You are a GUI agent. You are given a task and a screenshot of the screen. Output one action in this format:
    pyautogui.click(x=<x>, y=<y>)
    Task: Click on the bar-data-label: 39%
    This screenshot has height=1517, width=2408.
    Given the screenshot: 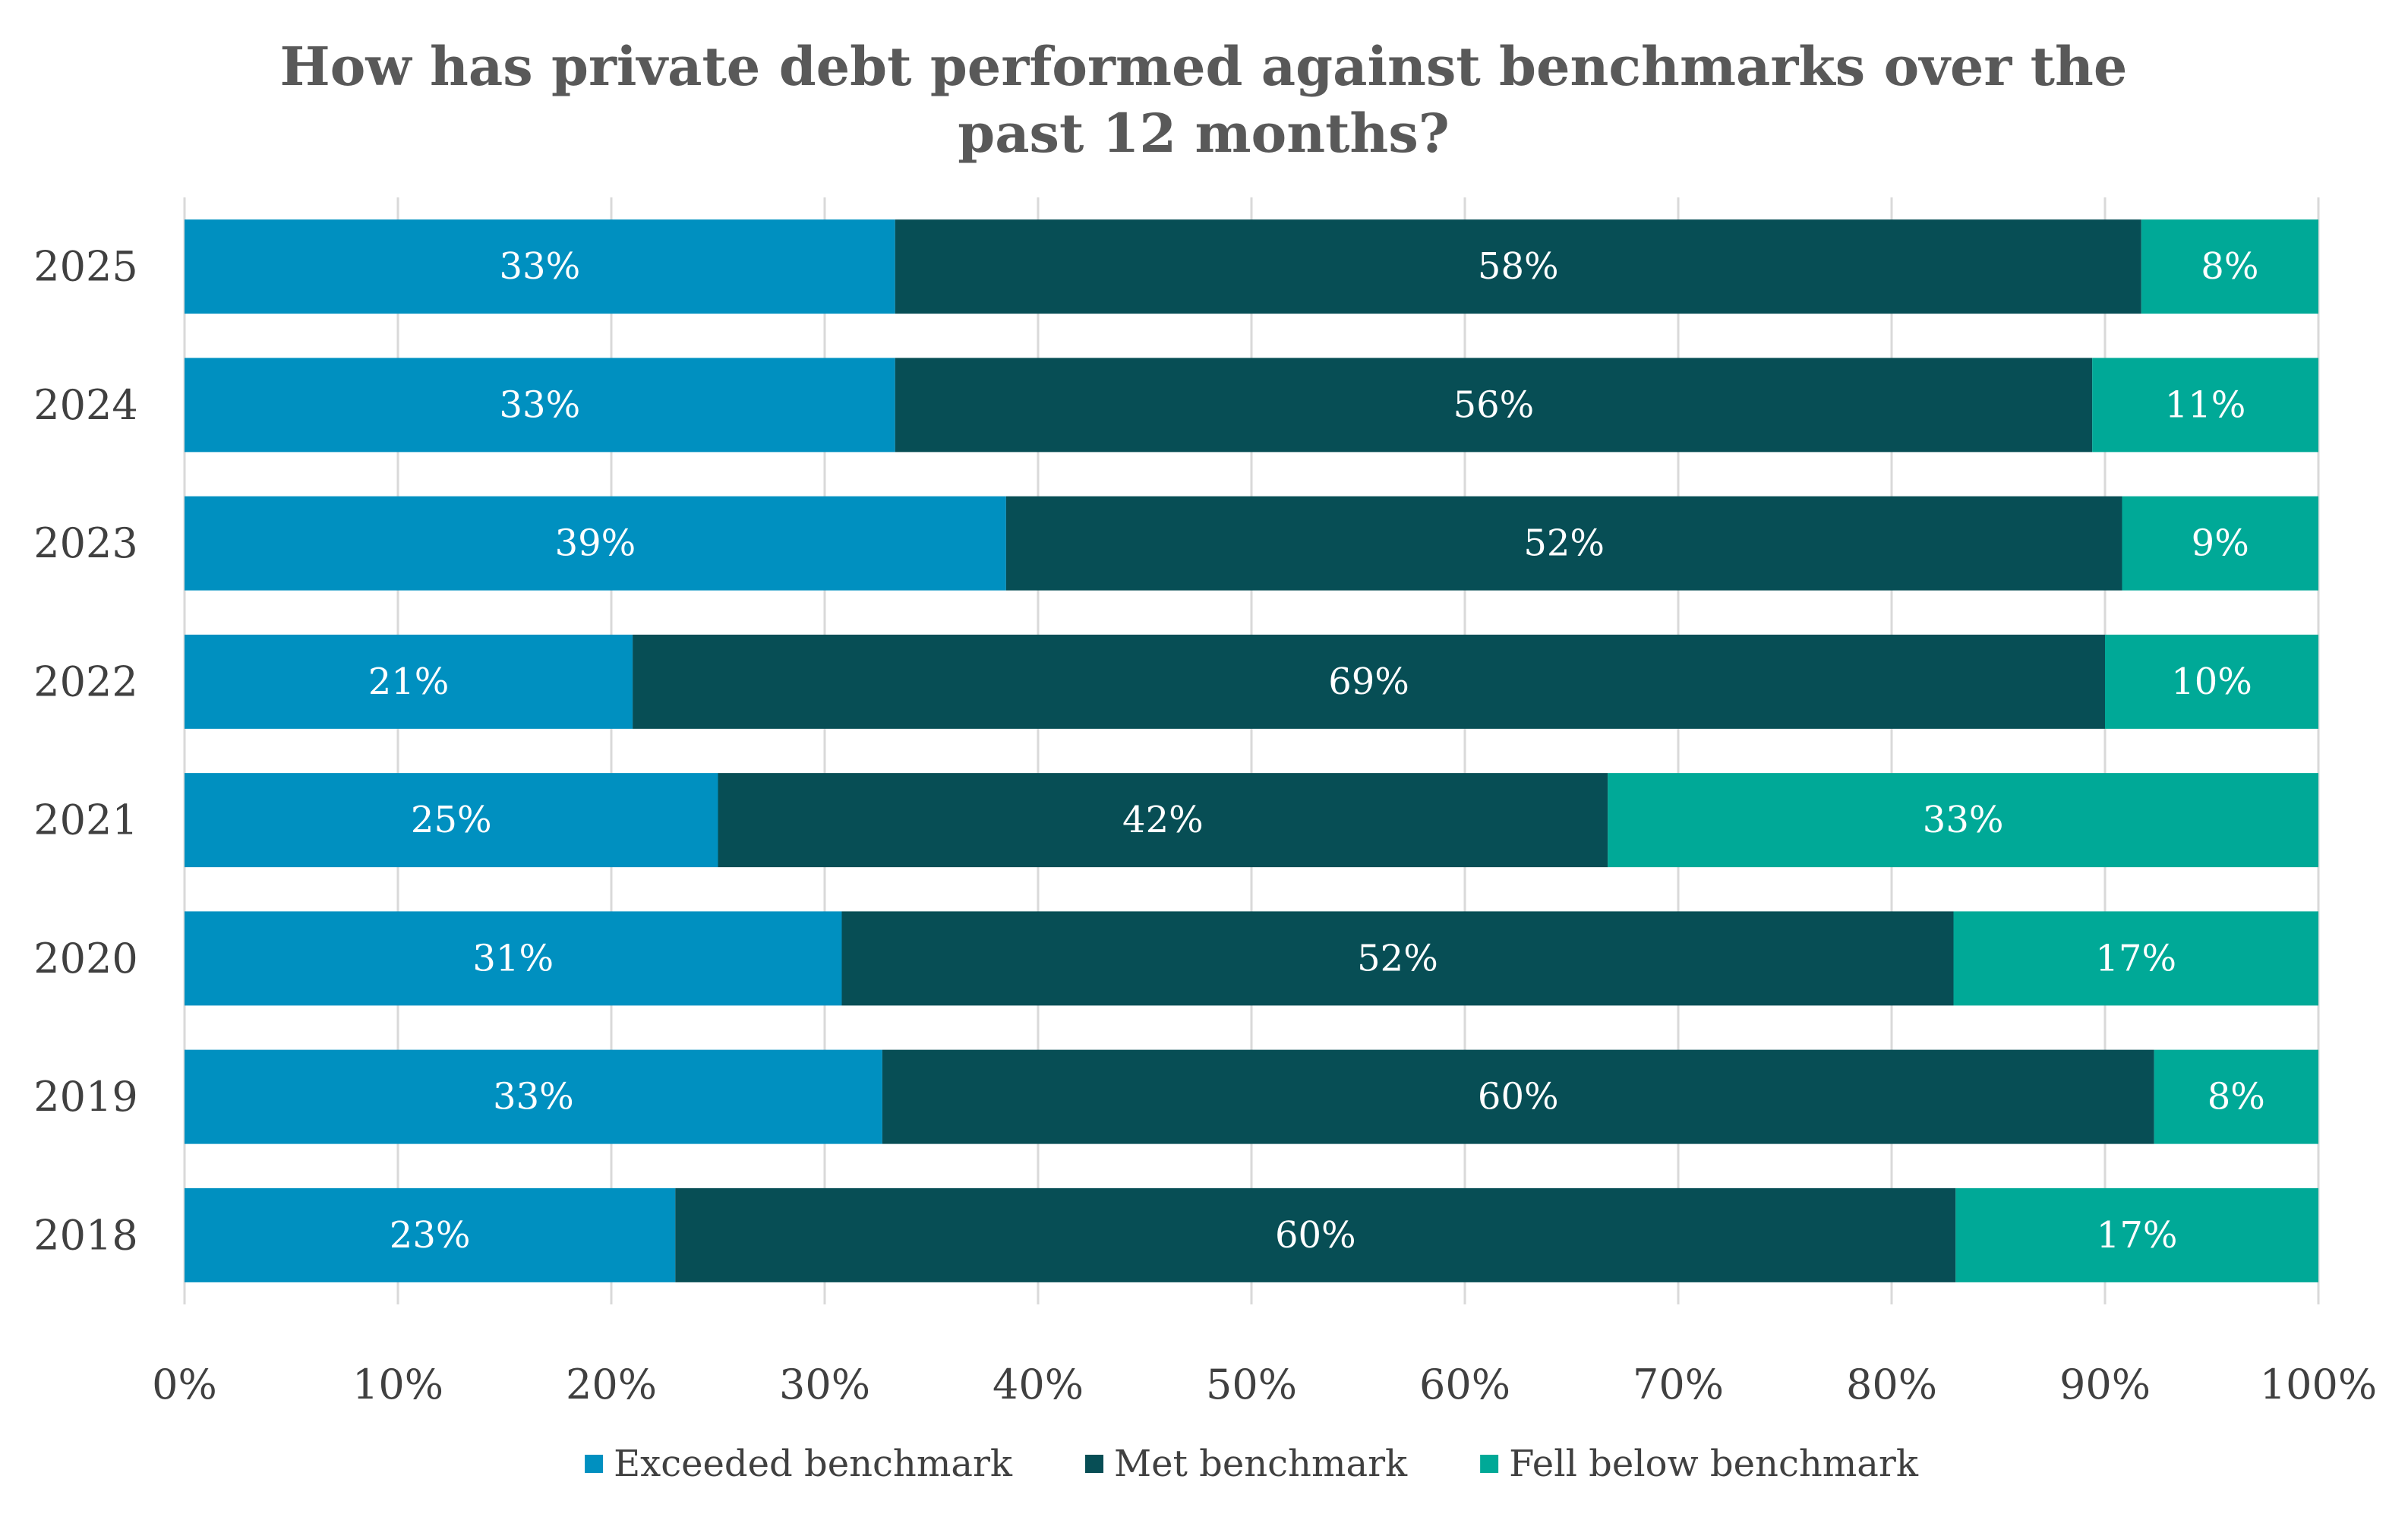 What is the action you would take?
    pyautogui.click(x=595, y=544)
    